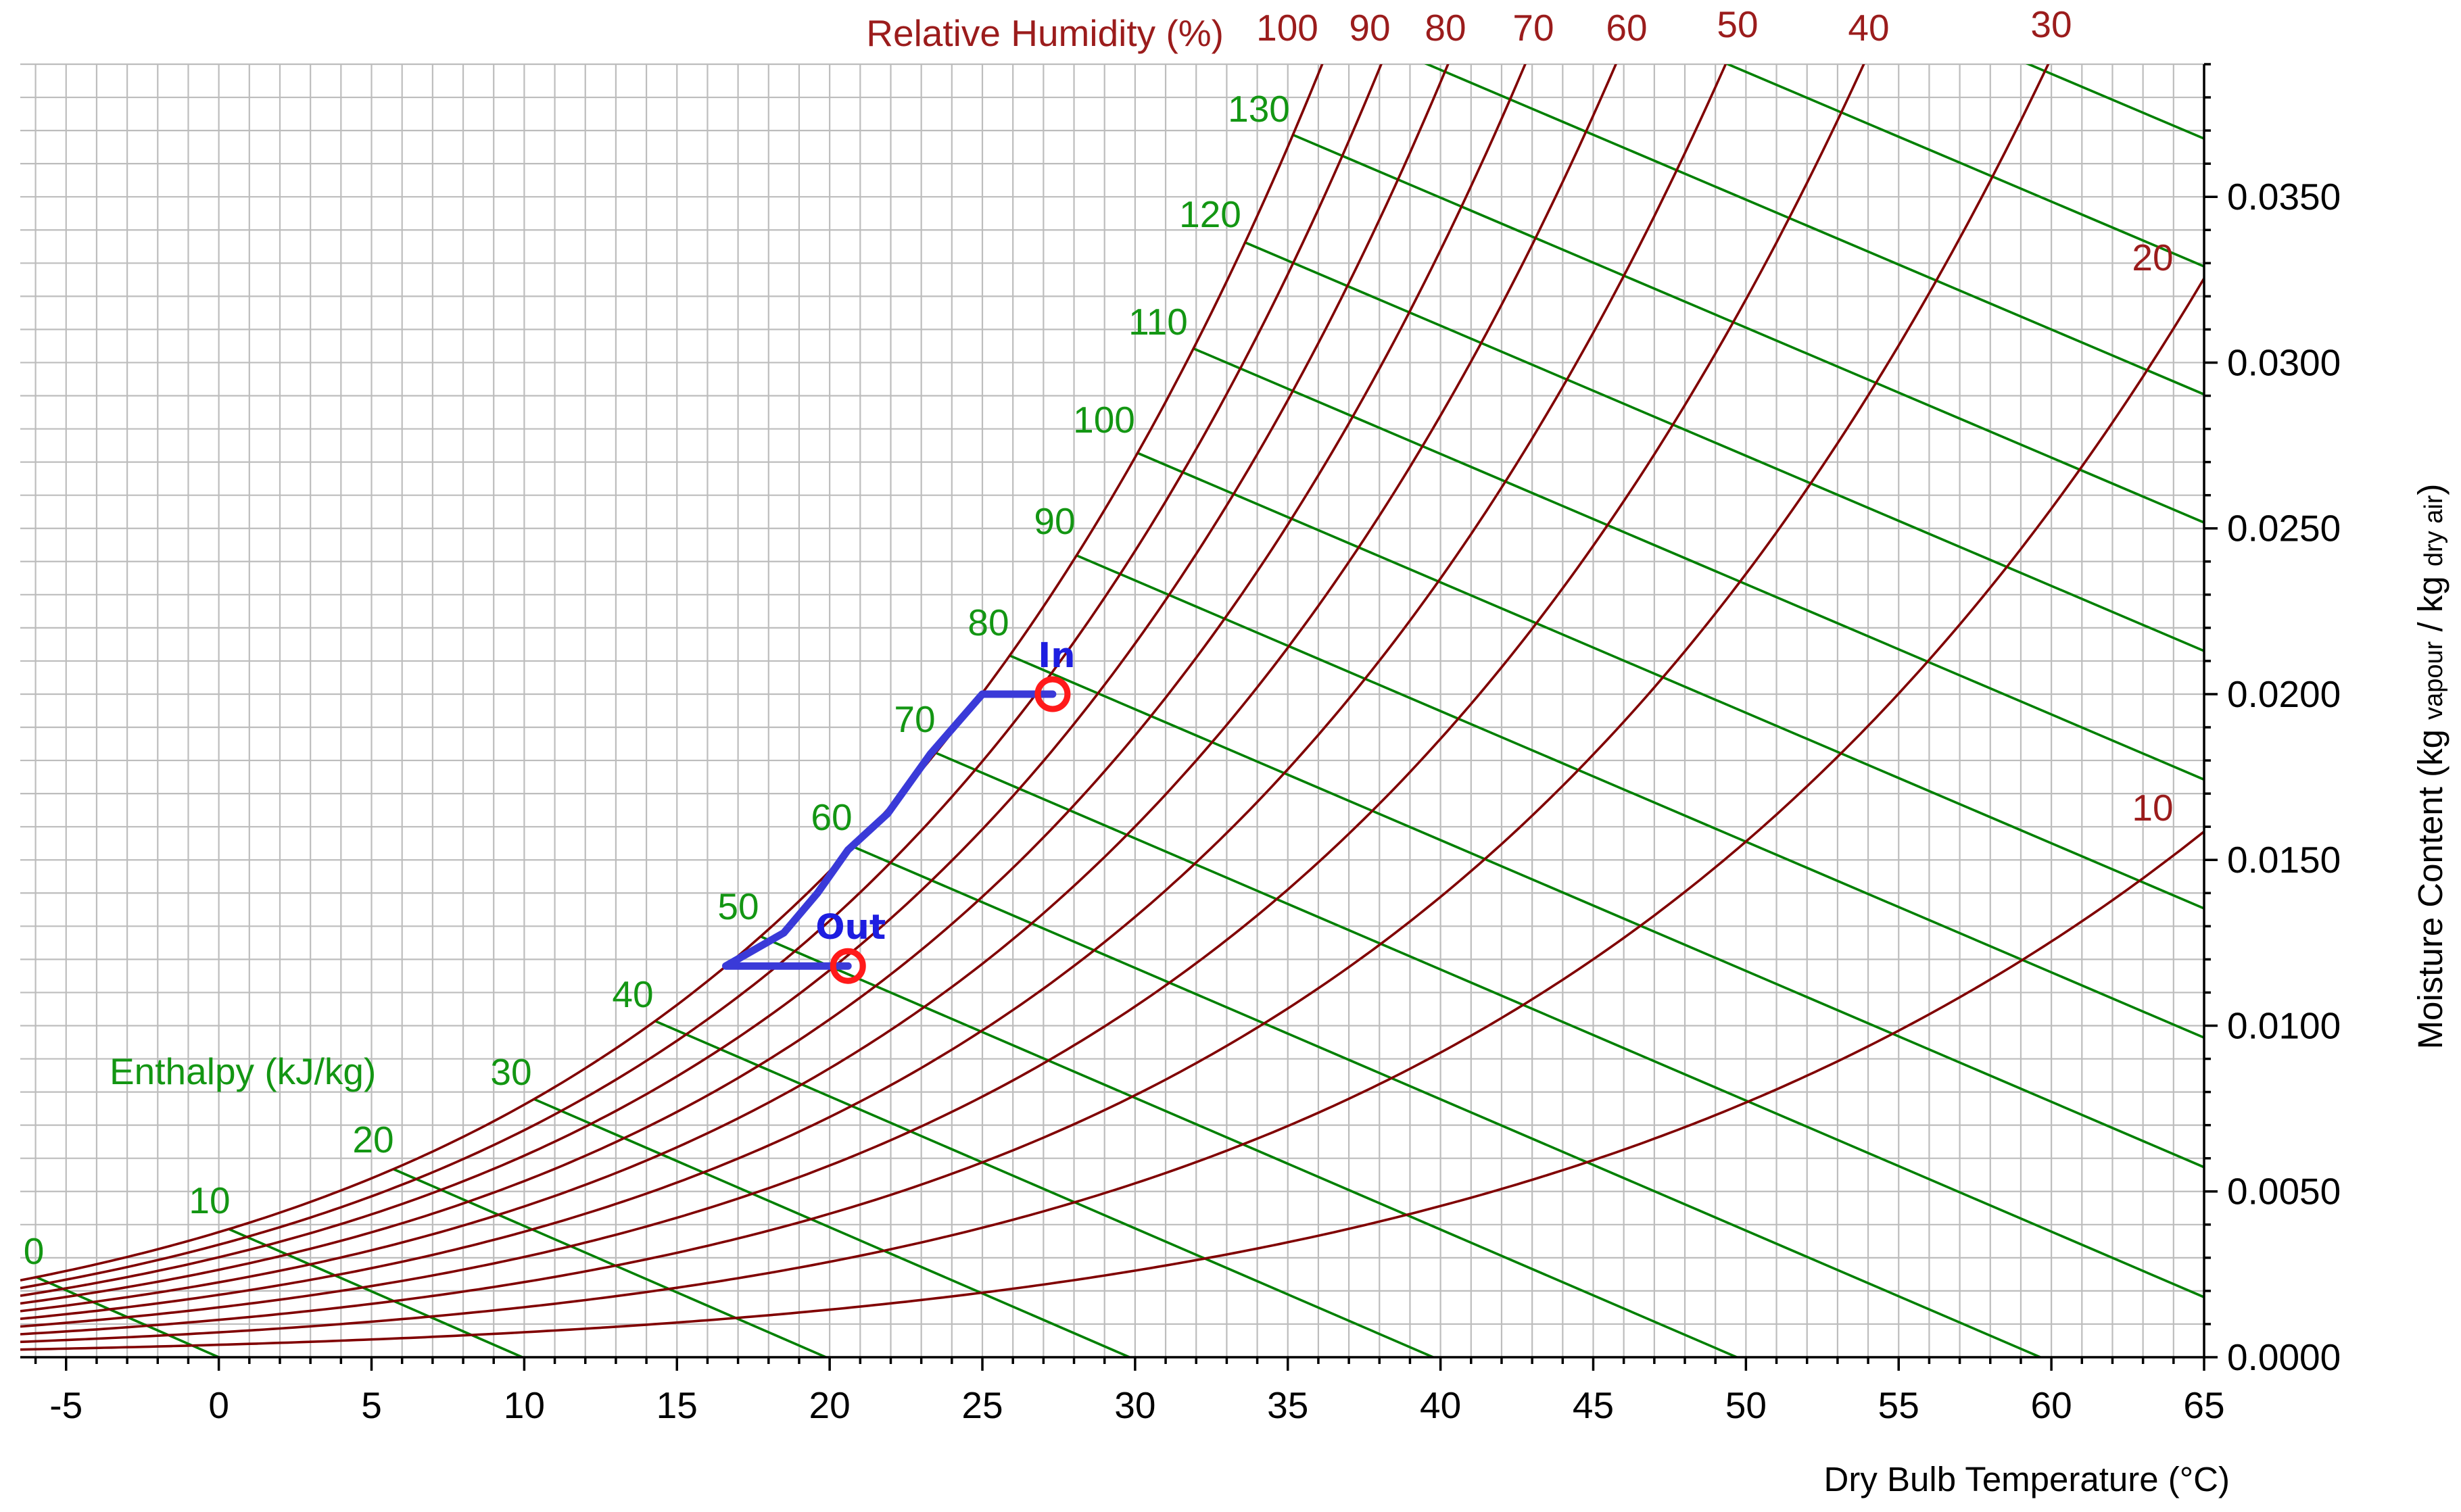 Image resolution: width=2461 pixels, height=1512 pixels. Describe the element at coordinates (210, 1200) in the screenshot. I see `enthalpy-label: 10` at that location.